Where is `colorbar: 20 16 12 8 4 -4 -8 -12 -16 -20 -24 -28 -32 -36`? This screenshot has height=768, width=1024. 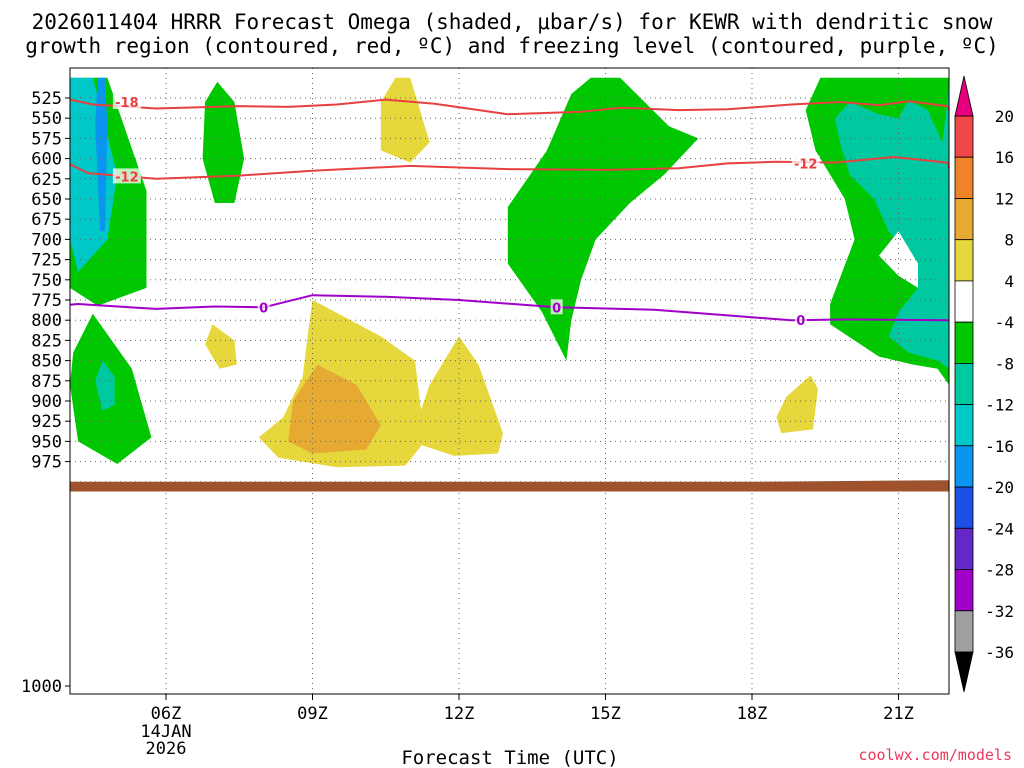
colorbar: 20 16 12 8 4 -4 -8 -12 -16 -20 -24 -28 -32 -36 is located at coordinates (984, 384).